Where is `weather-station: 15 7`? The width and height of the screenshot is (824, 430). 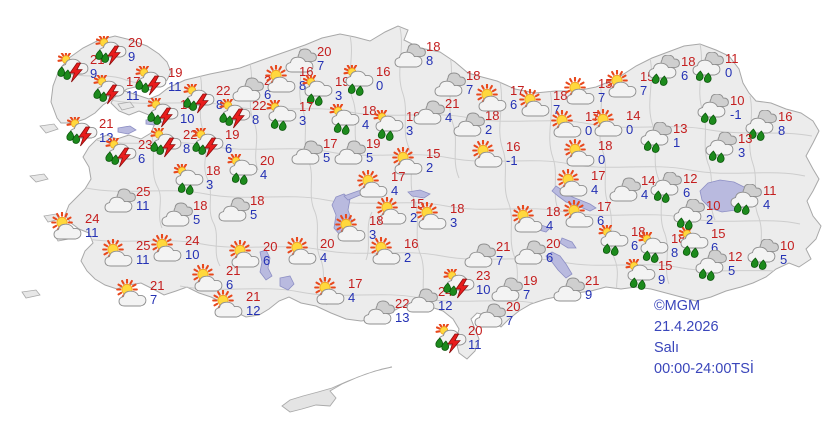 weather-station: 15 7 is located at coordinates (629, 87).